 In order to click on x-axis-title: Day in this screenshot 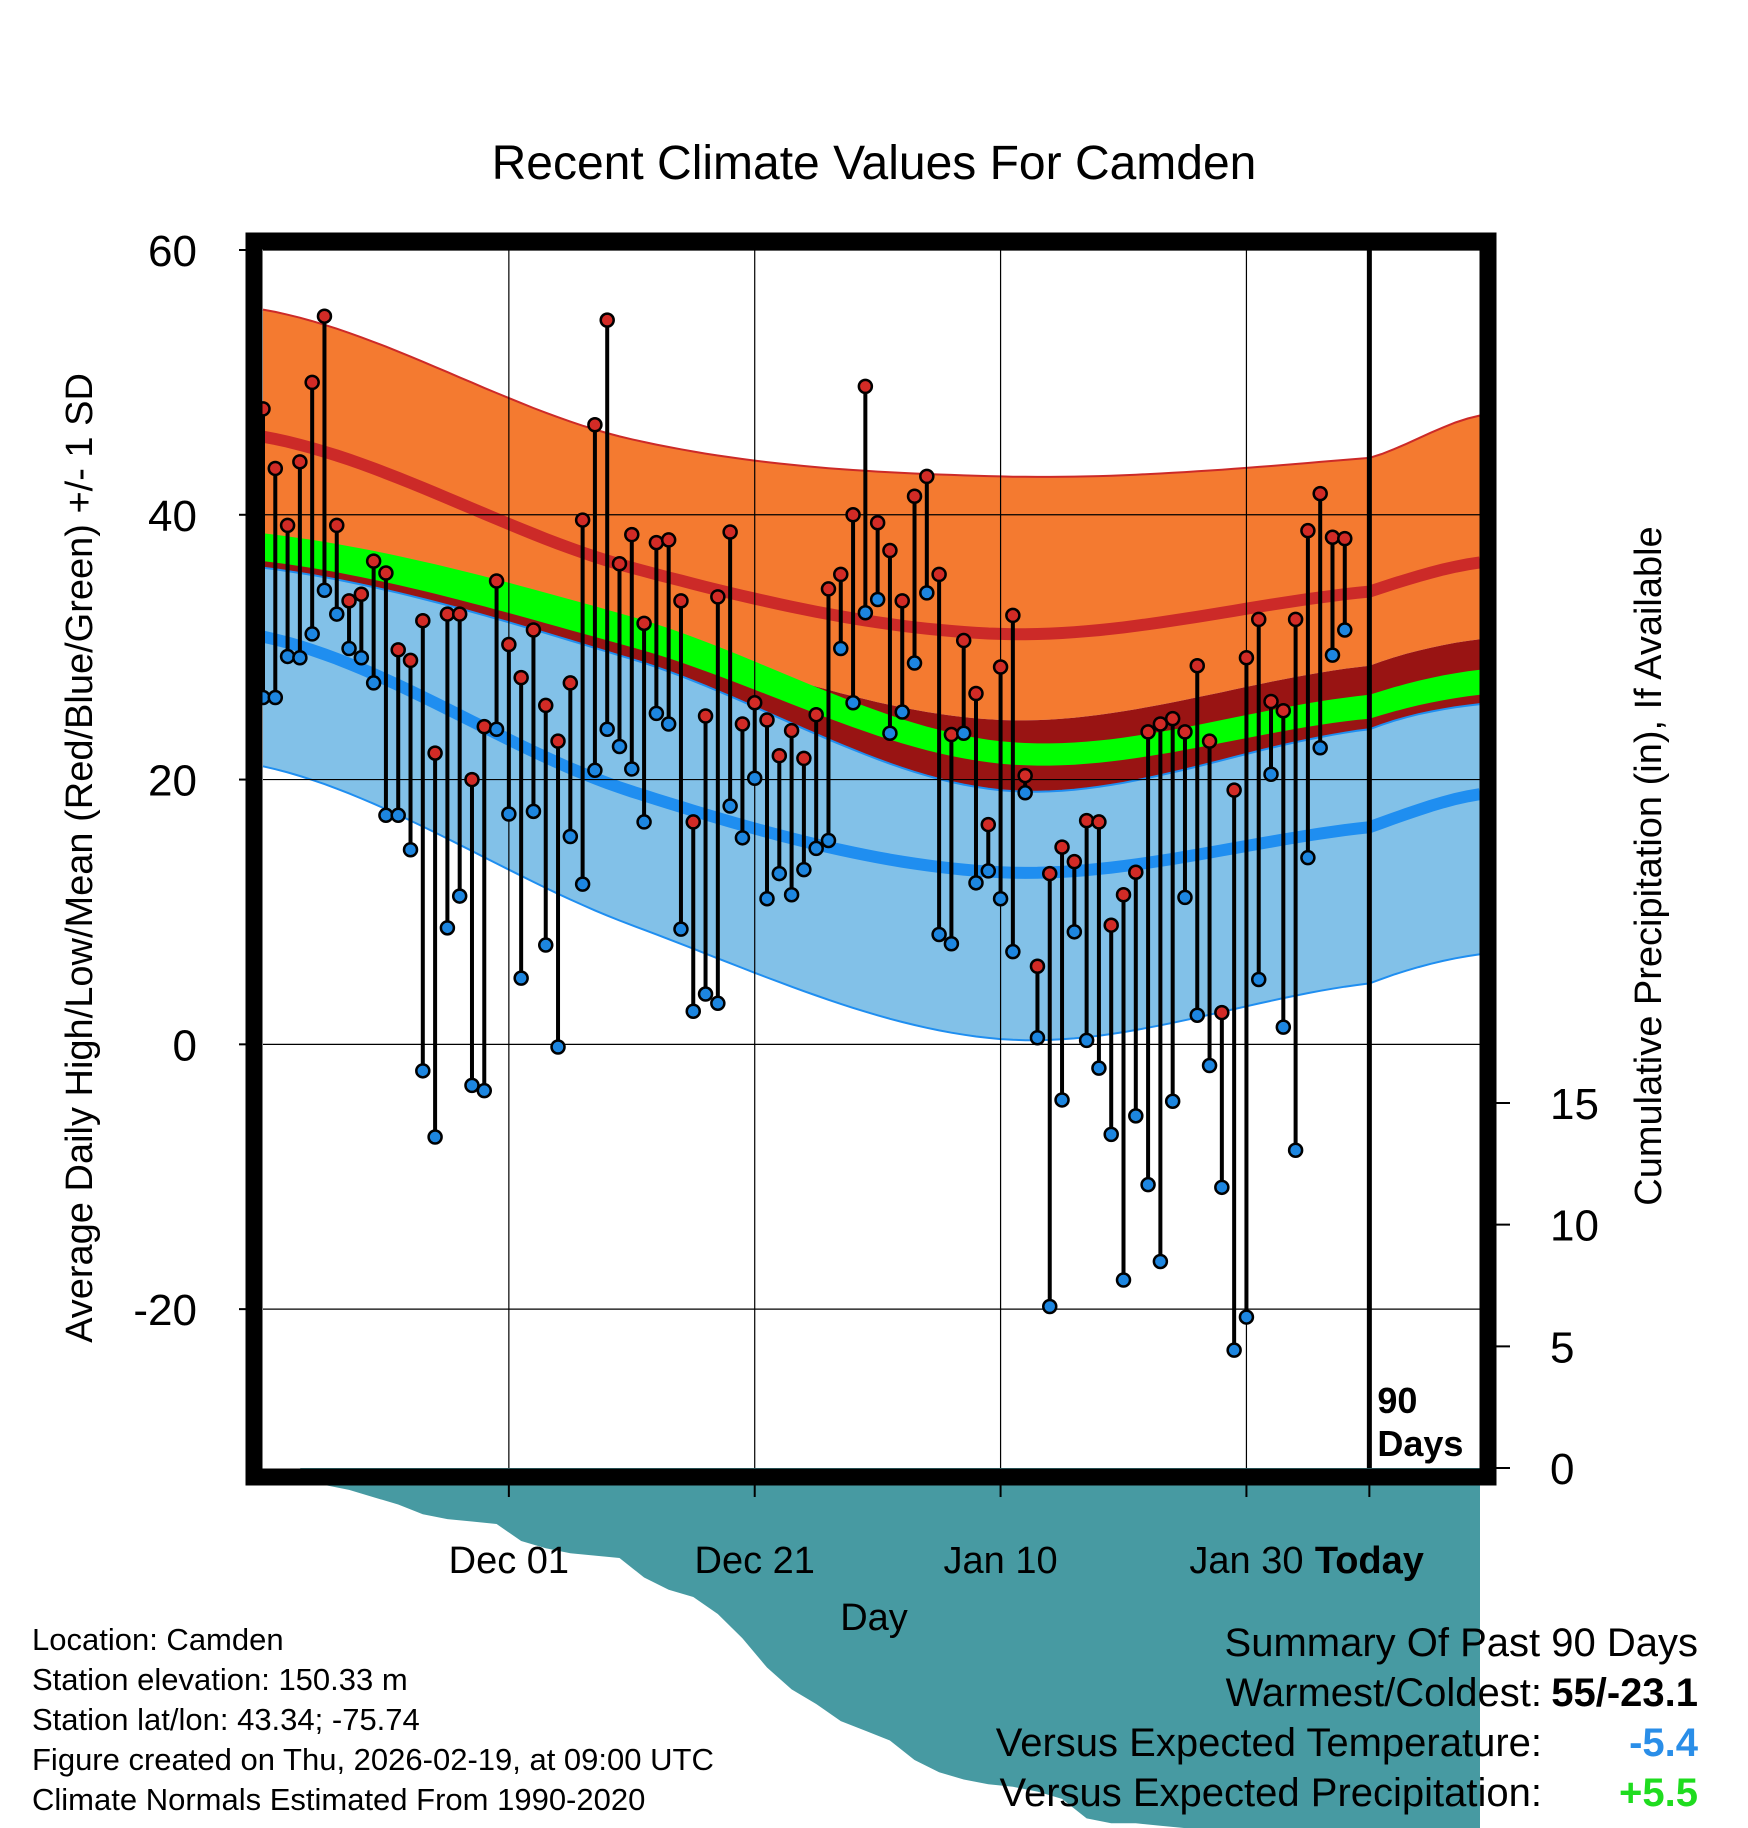, I will do `click(874, 1618)`.